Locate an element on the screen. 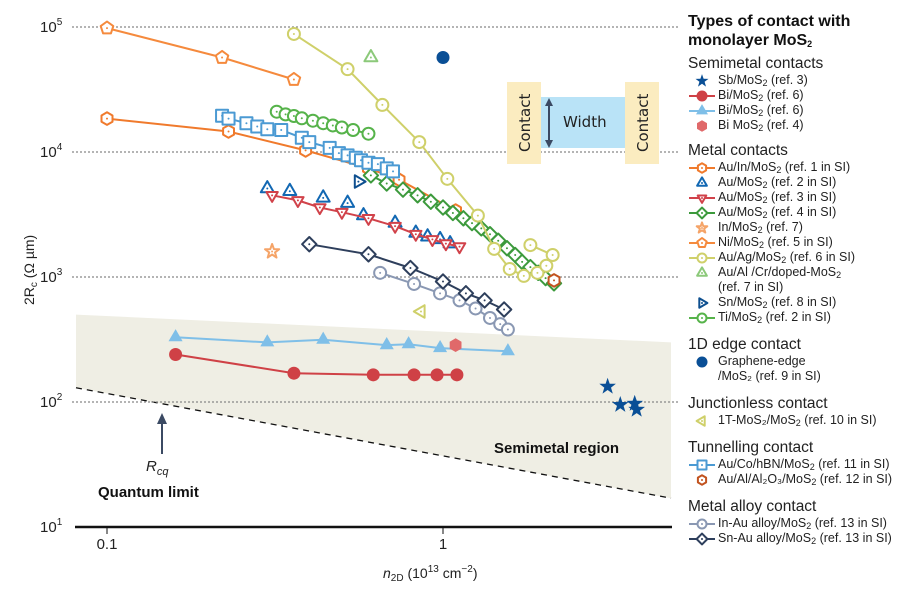 Image resolution: width=904 pixels, height=589 pixels. series-au-ag is located at coordinates (423, 154).